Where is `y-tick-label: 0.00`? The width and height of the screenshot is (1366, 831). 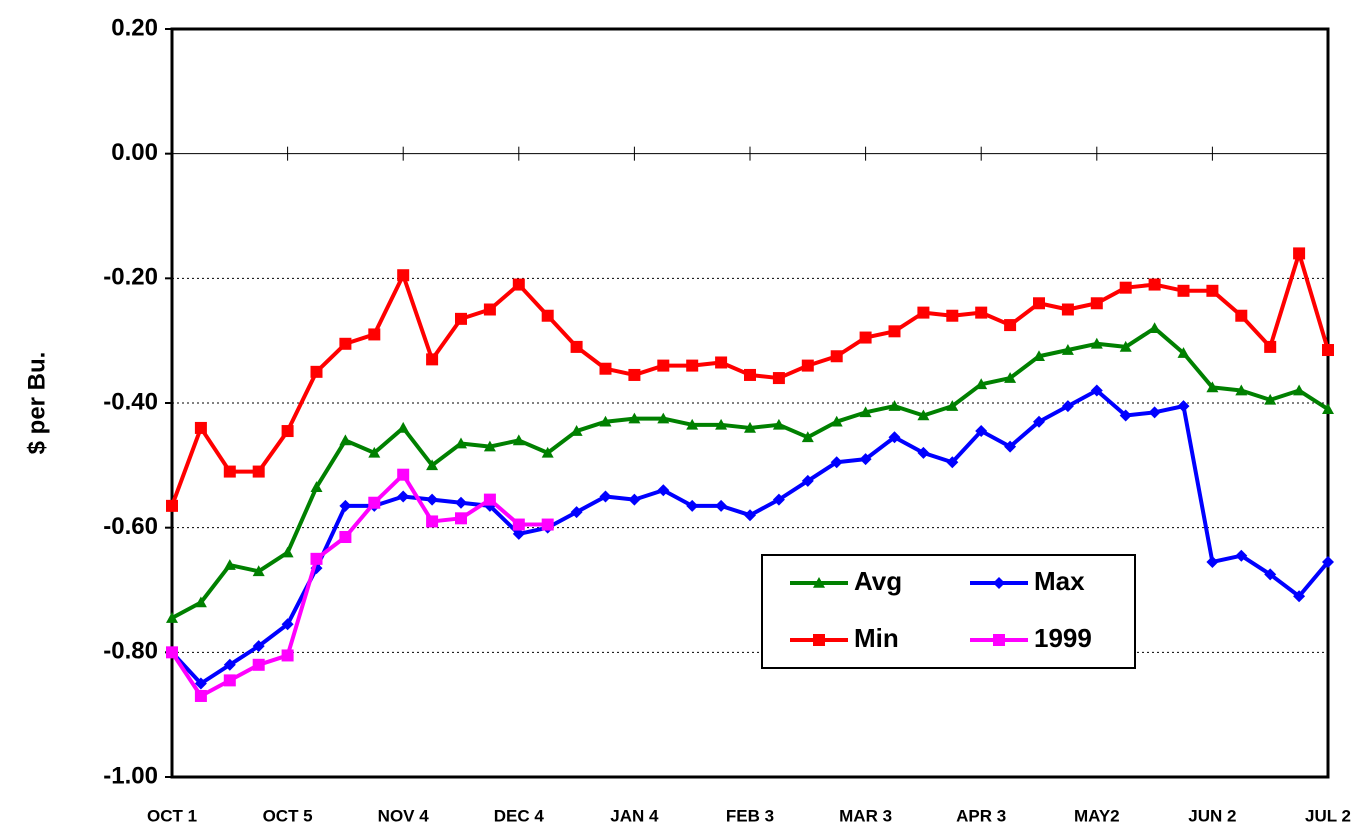 y-tick-label: 0.00 is located at coordinates (134, 152).